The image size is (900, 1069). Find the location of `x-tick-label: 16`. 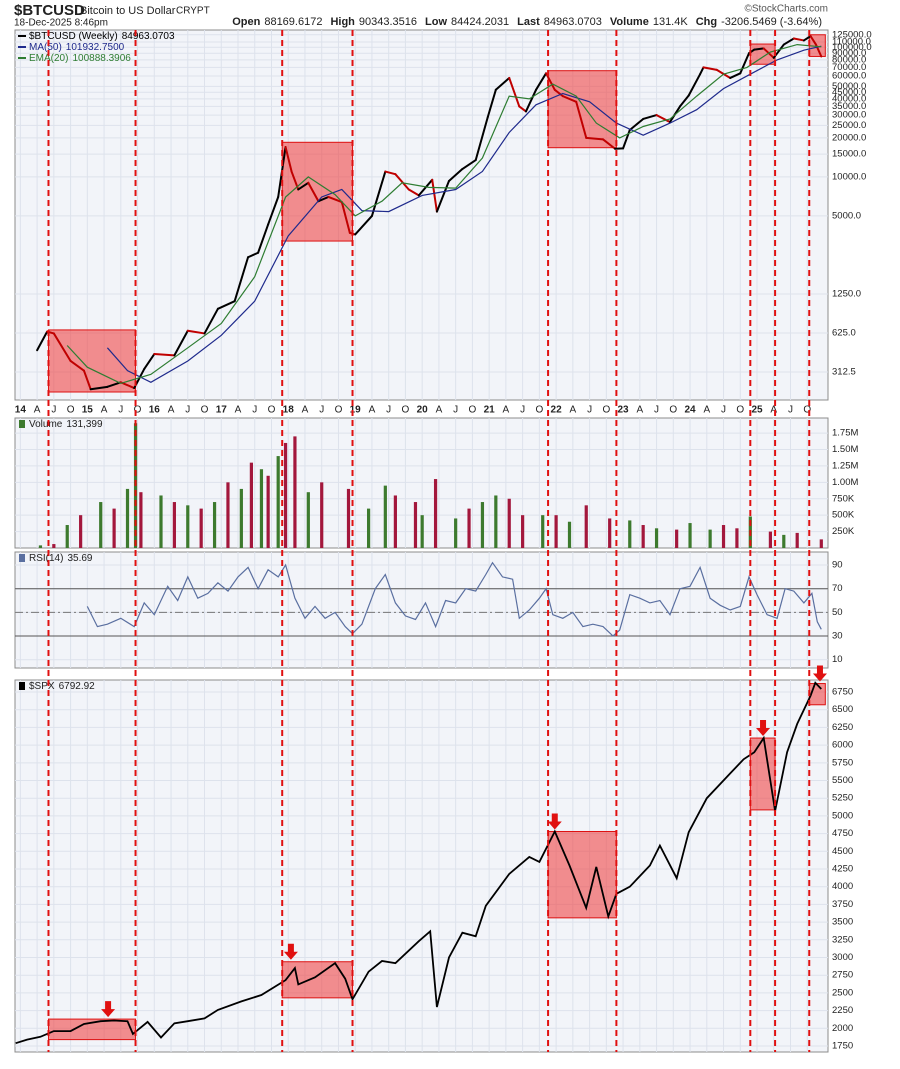

x-tick-label: 16 is located at coordinates (155, 410).